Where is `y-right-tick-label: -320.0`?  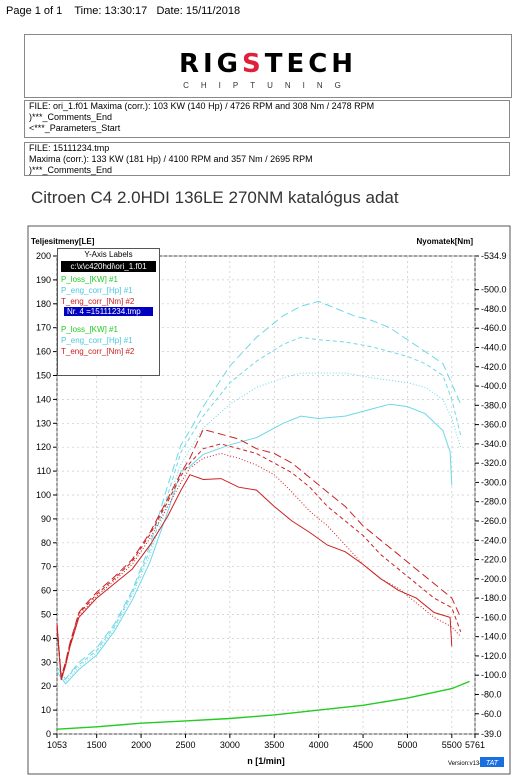
y-right-tick-label: -320.0 is located at coordinates (494, 463).